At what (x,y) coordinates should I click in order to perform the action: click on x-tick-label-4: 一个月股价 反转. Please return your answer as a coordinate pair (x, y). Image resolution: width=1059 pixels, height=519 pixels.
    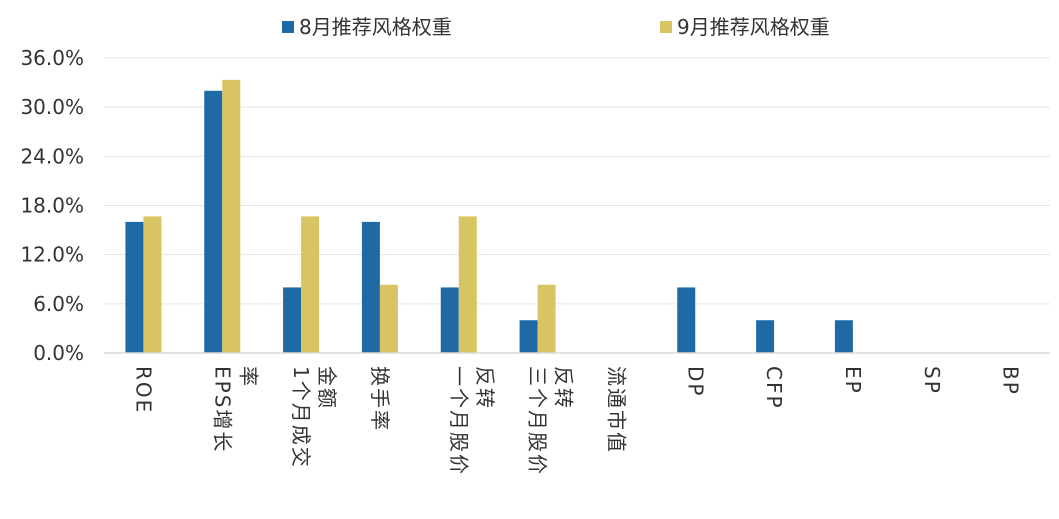
    Looking at the image, I should click on (472, 421).